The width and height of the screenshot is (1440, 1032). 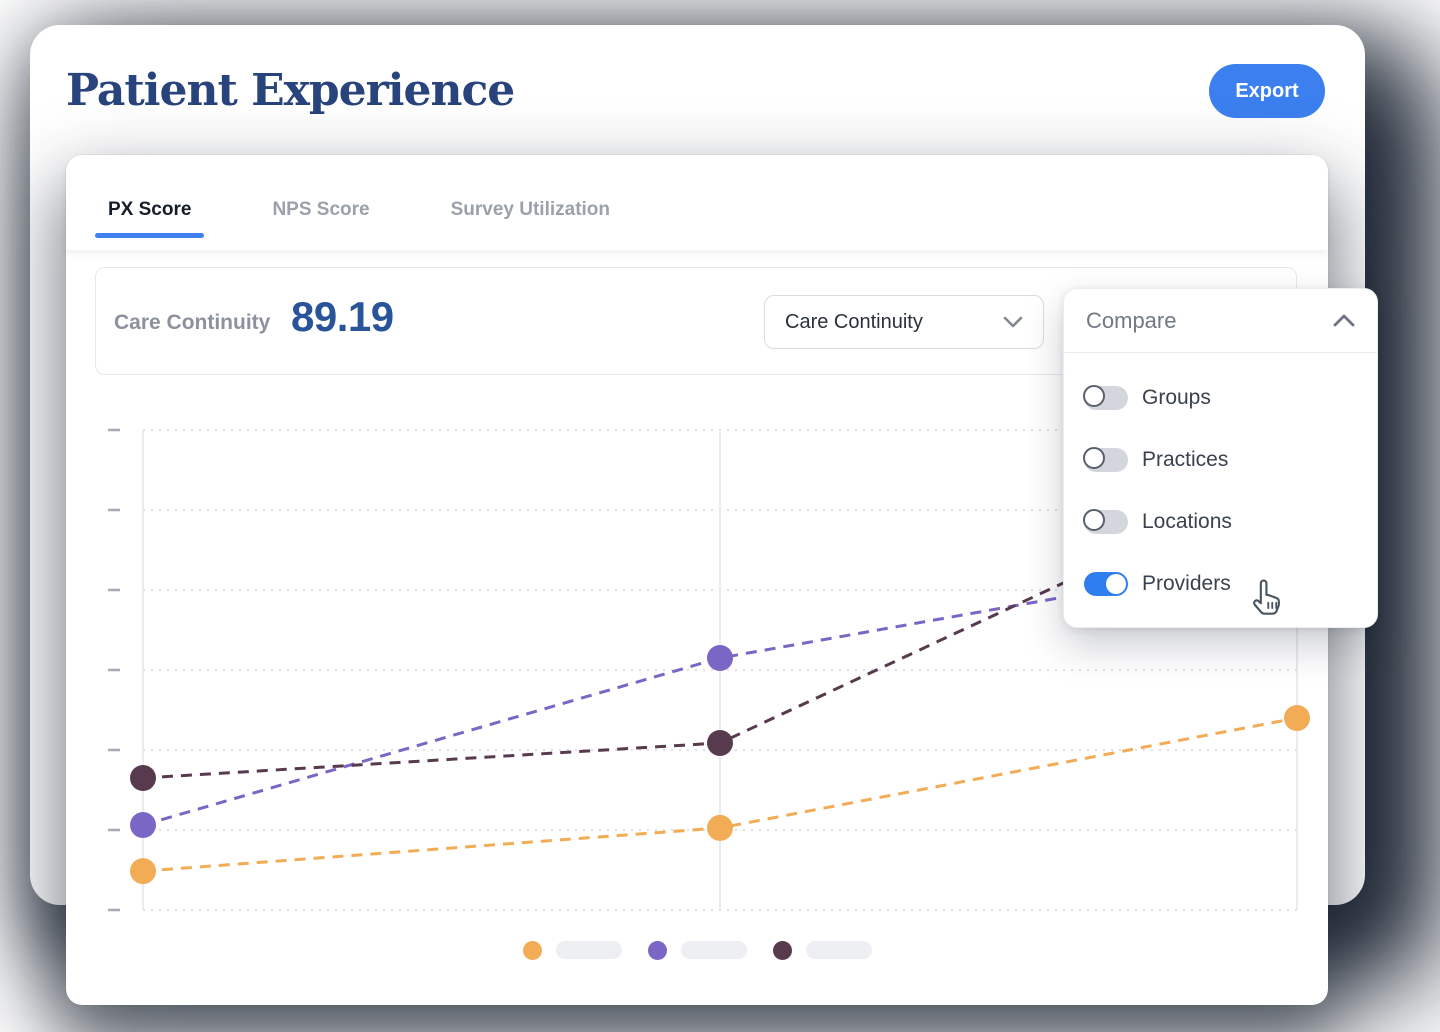 I want to click on chevron-down-icon, so click(x=1013, y=322).